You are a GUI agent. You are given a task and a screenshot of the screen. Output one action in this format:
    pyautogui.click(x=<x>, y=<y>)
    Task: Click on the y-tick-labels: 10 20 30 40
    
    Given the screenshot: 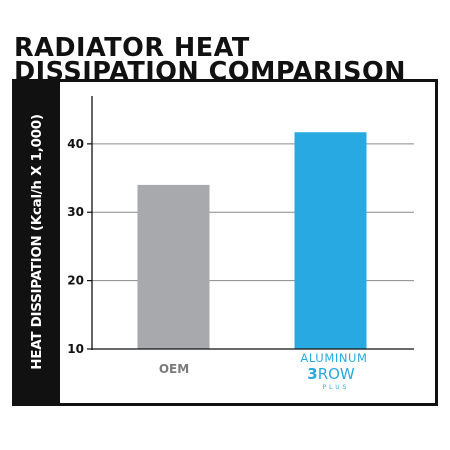 What is the action you would take?
    pyautogui.click(x=79, y=246)
    